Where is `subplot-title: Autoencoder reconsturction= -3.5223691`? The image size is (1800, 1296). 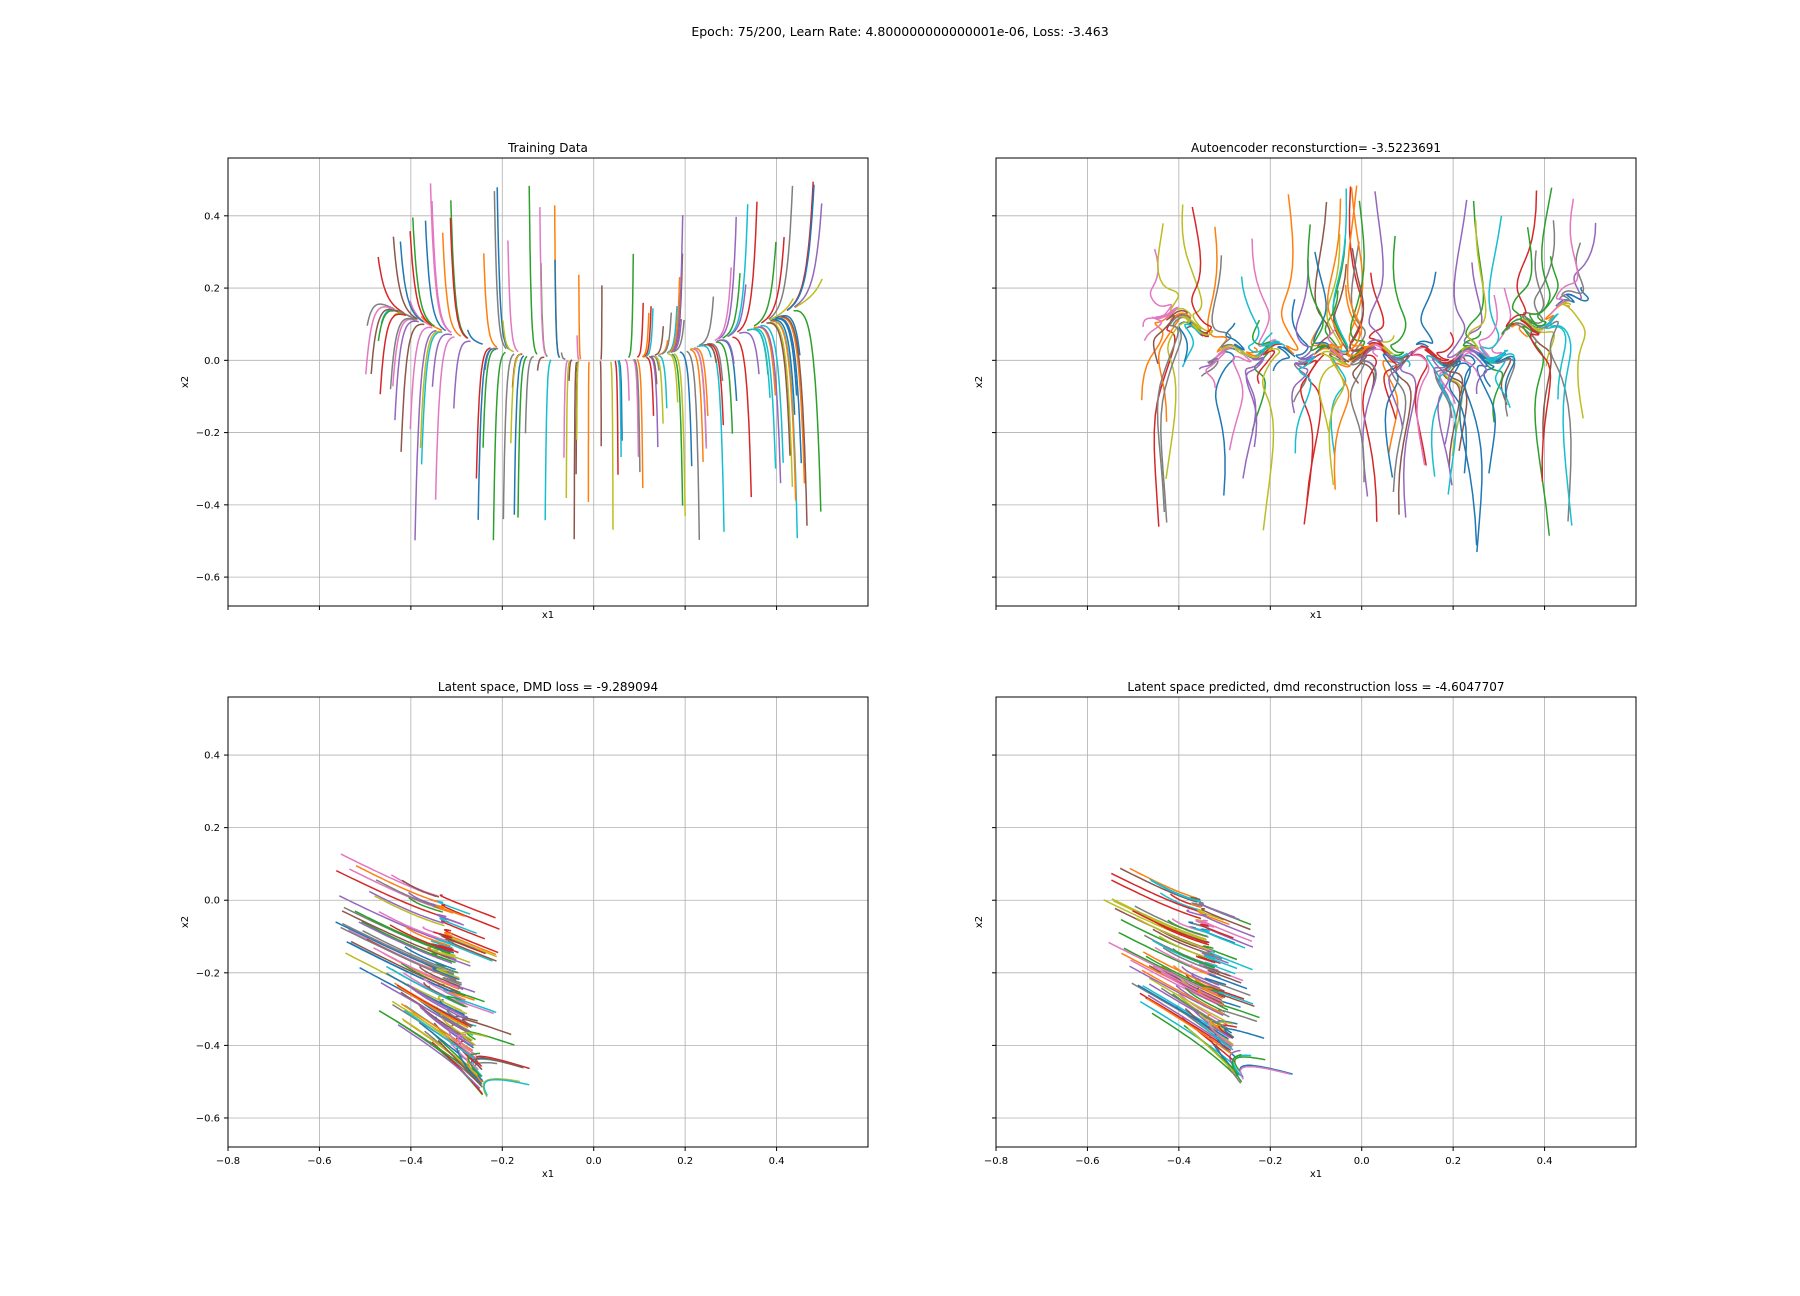 subplot-title: Autoencoder reconsturction= -3.5223691 is located at coordinates (1316, 148).